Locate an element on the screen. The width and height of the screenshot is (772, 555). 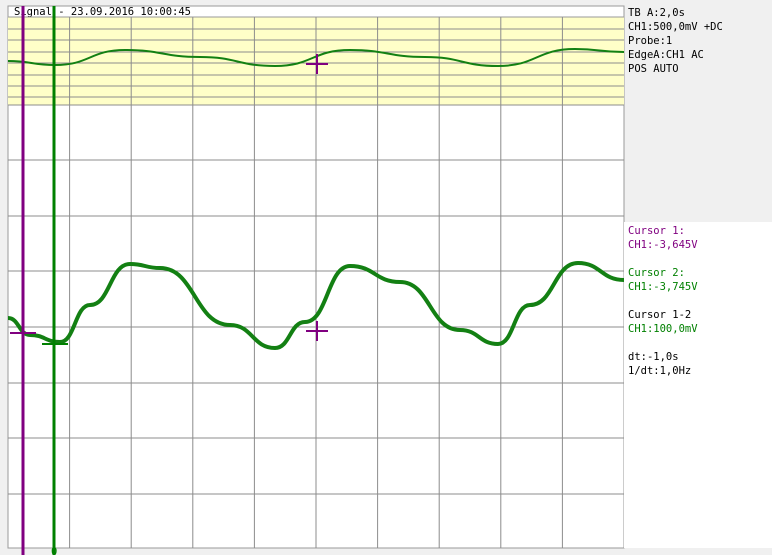
cursor-1-label: Cursor 1: is located at coordinates (656, 231).